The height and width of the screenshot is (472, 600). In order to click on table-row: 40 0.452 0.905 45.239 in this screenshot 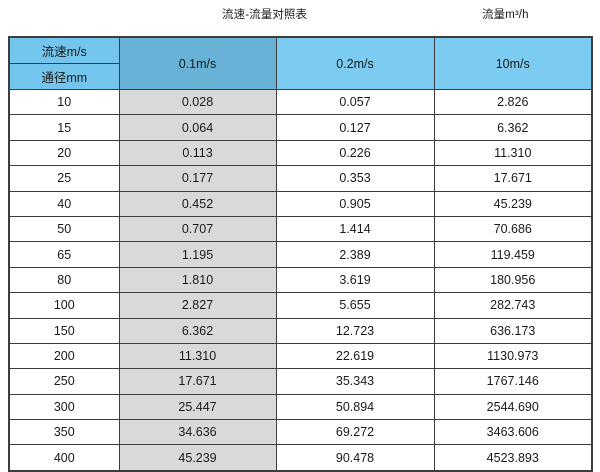, I will do `click(300, 203)`.